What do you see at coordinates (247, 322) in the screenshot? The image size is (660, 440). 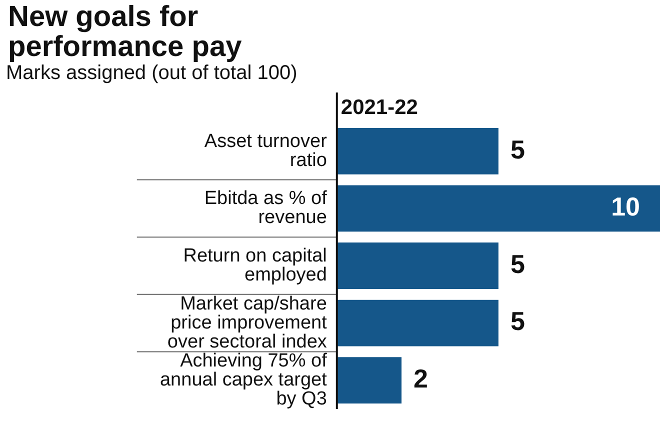 I see `y-tick-label: Market cap/share price improvement over sectoral index` at bounding box center [247, 322].